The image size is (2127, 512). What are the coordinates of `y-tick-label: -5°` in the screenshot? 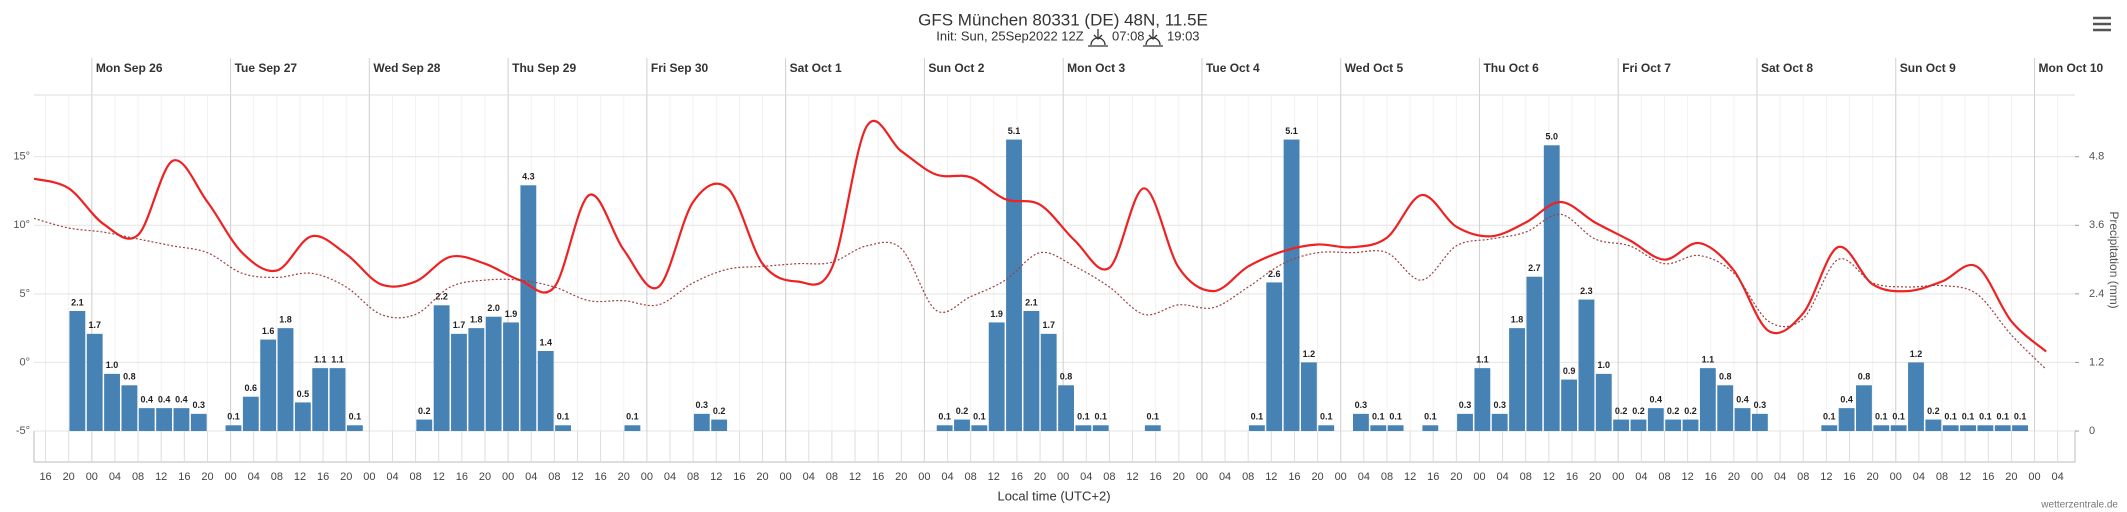 It's located at (23, 431).